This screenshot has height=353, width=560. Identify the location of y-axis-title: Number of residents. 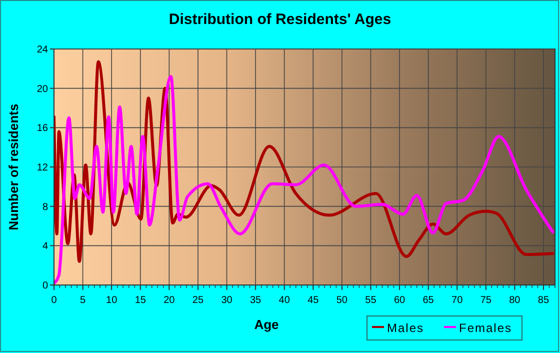
(13, 167).